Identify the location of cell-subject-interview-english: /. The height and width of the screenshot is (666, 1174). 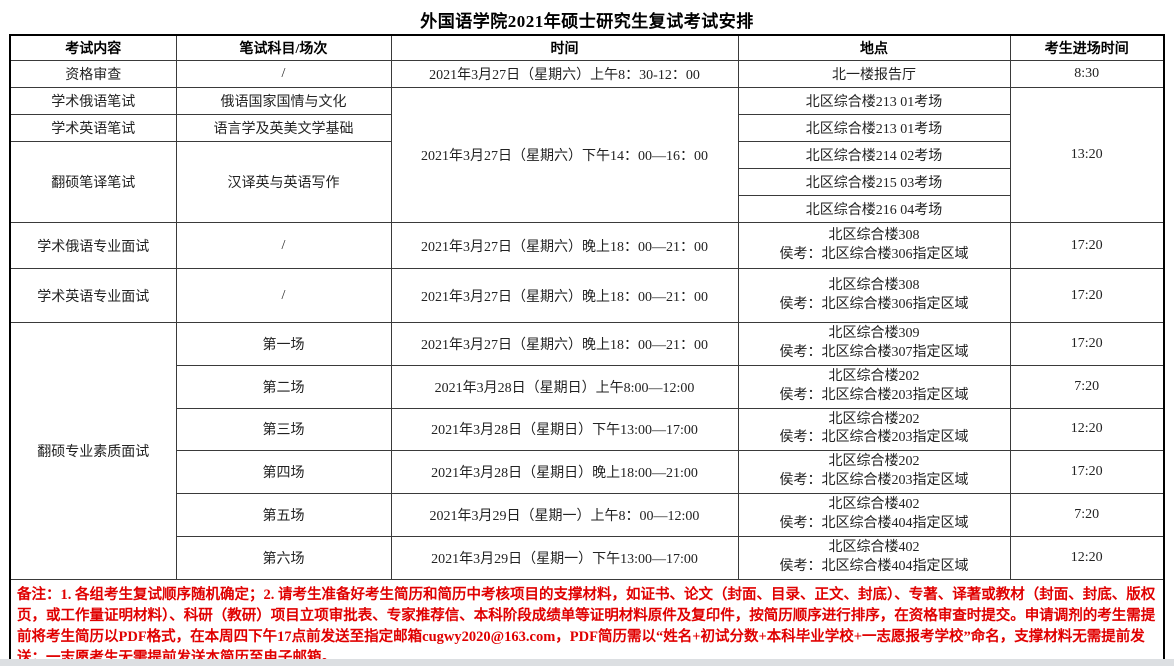
(283, 295).